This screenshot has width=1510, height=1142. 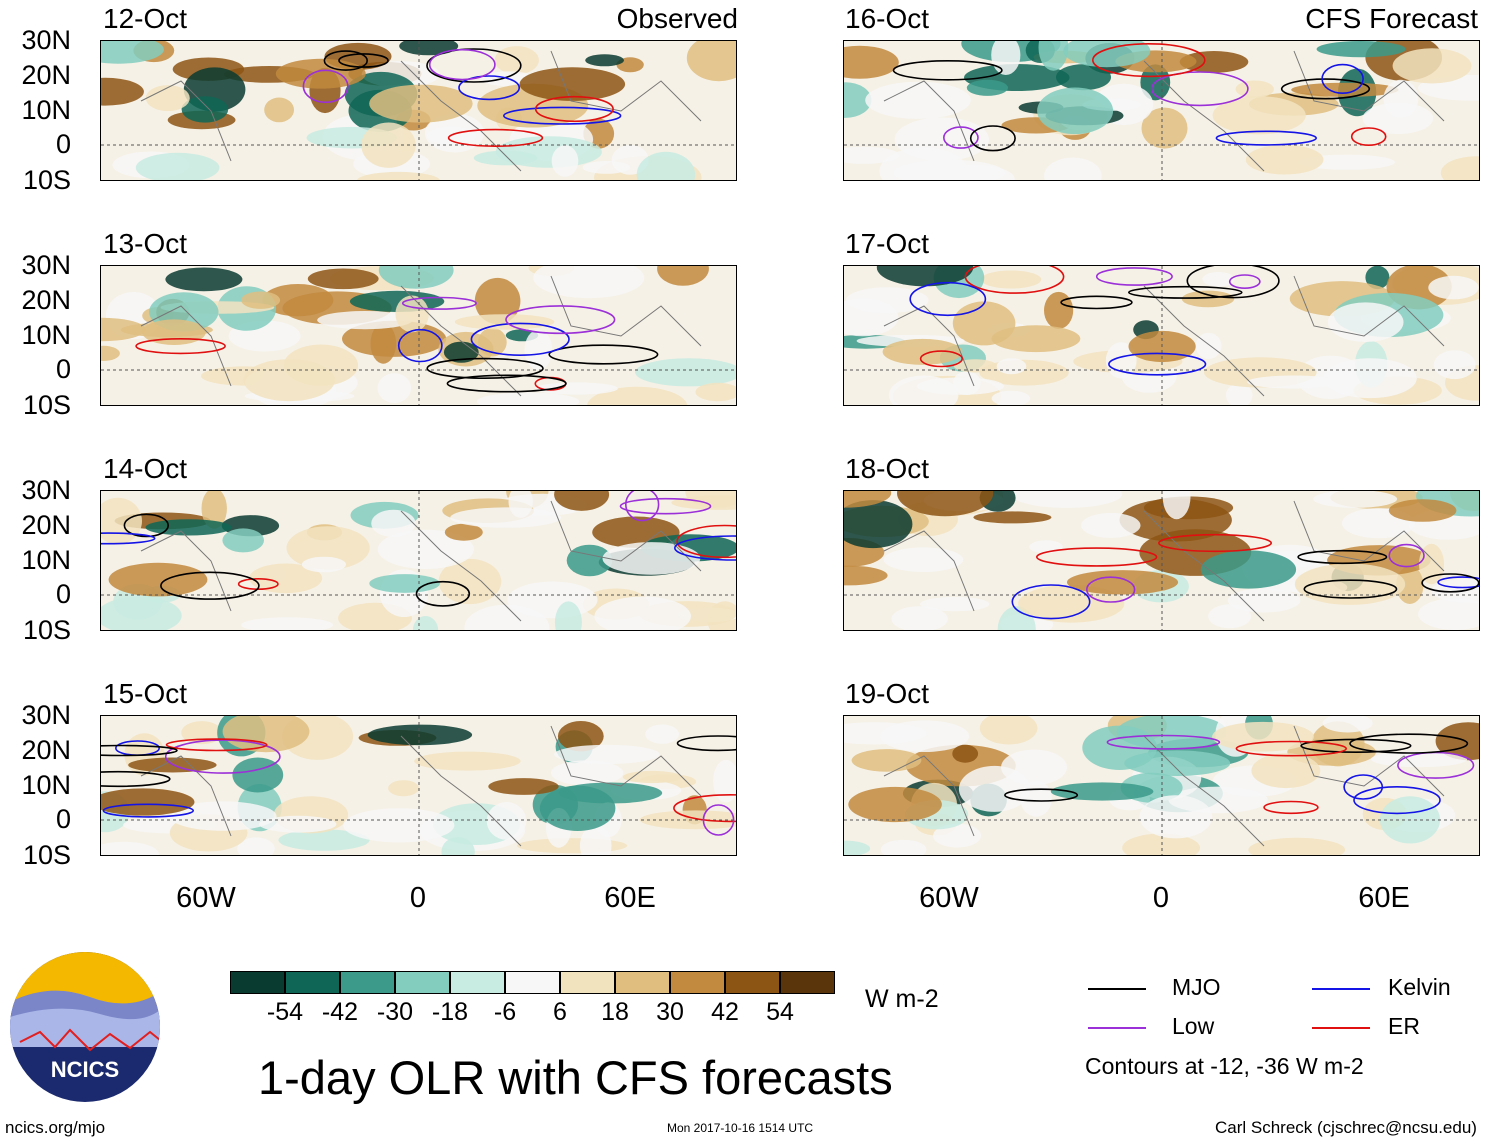 What do you see at coordinates (902, 999) in the screenshot?
I see `colorbar-units: W m-2` at bounding box center [902, 999].